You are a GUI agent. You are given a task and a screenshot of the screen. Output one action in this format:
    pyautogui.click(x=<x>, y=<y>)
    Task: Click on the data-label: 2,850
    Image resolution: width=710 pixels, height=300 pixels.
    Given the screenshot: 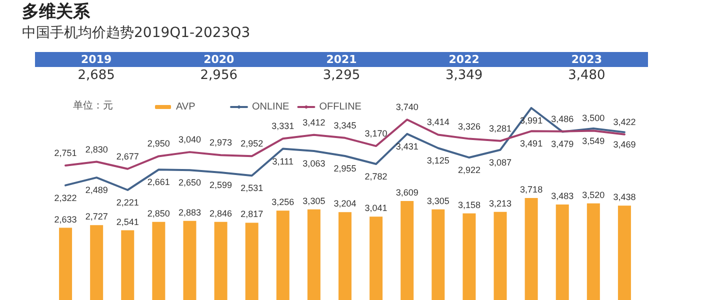 What is the action you would take?
    pyautogui.click(x=158, y=213)
    